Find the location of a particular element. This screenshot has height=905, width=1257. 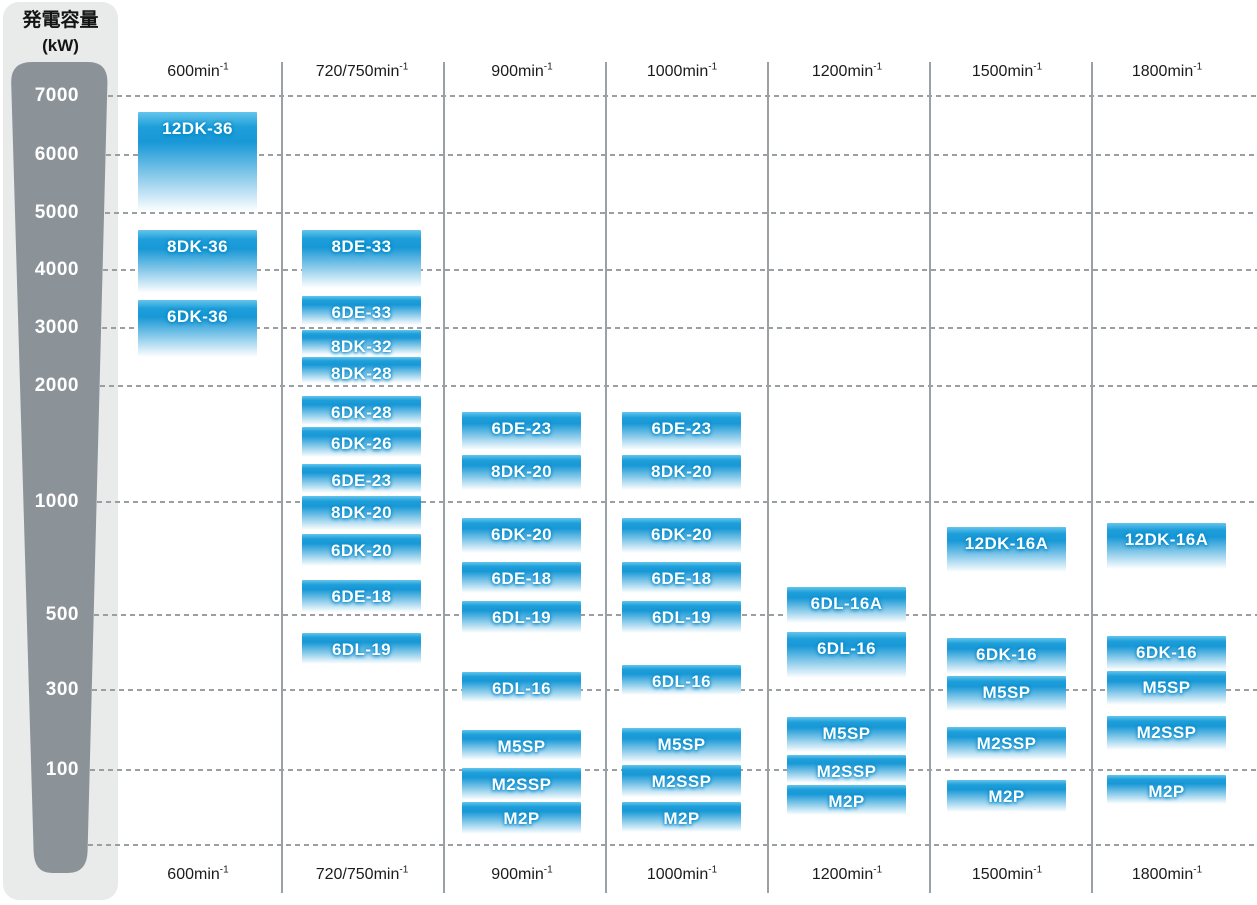

model-label: 6DL-19 is located at coordinates (361, 649).